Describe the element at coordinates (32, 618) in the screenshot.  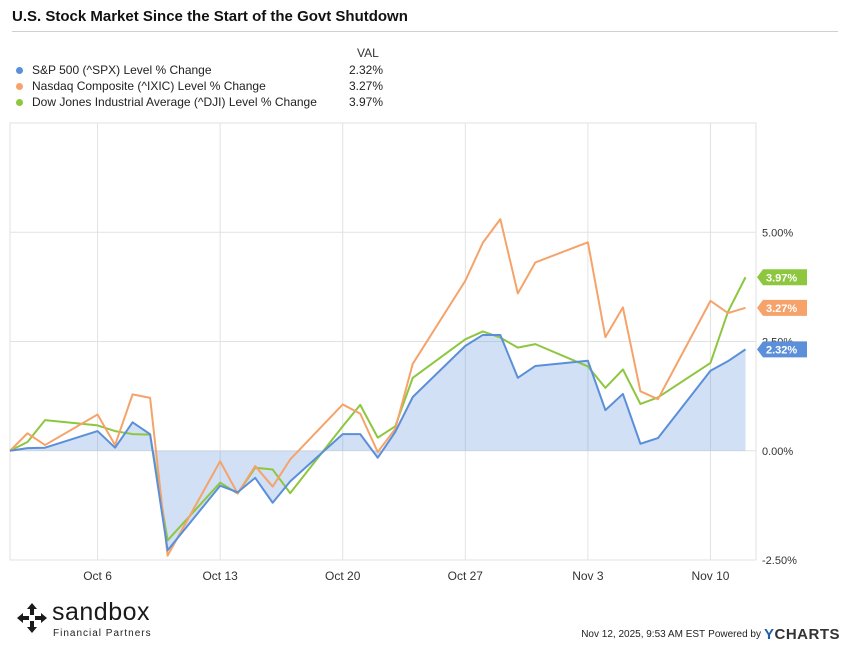
I see `sandbox-arrows-icon` at that location.